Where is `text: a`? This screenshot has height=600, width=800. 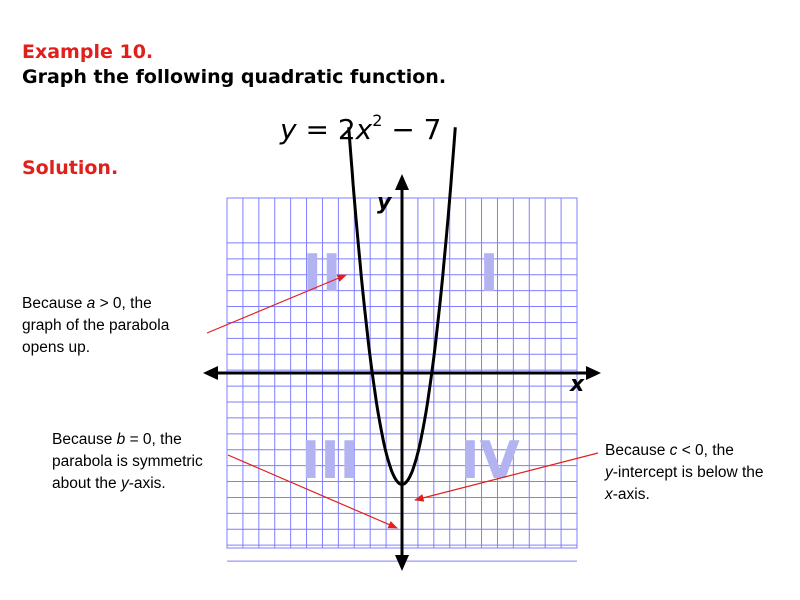 text: a is located at coordinates (91, 303).